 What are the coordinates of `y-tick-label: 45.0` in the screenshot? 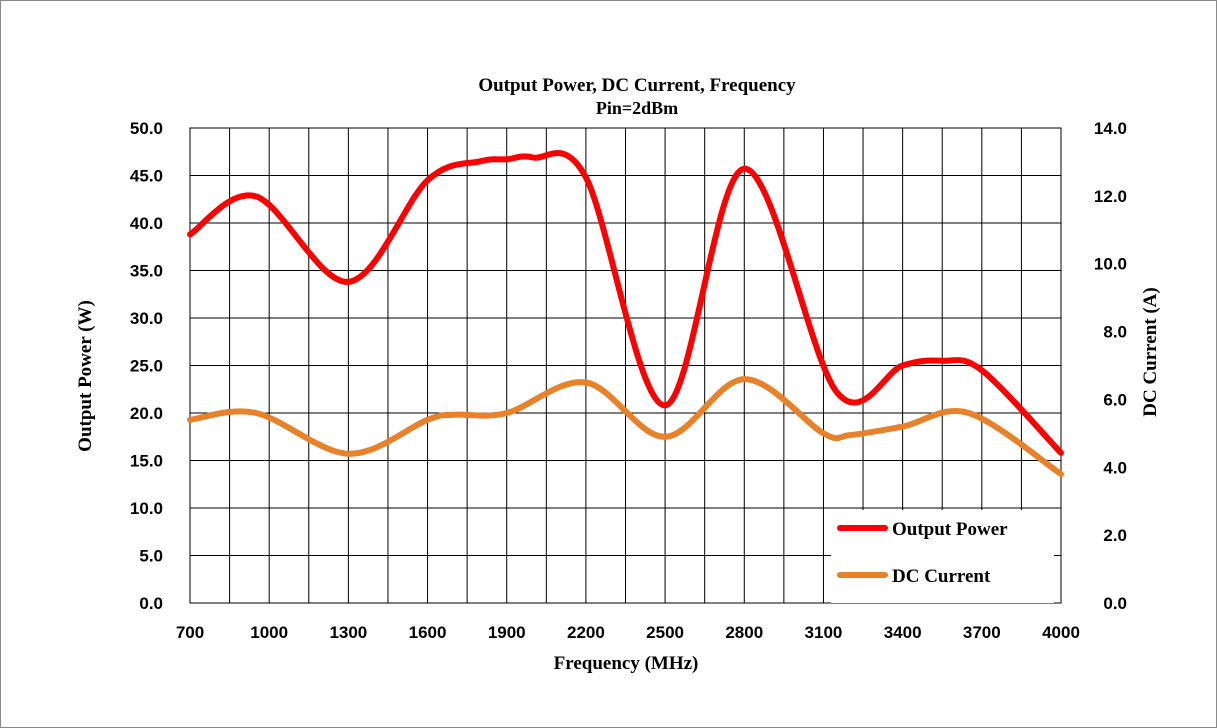 It's located at (146, 176).